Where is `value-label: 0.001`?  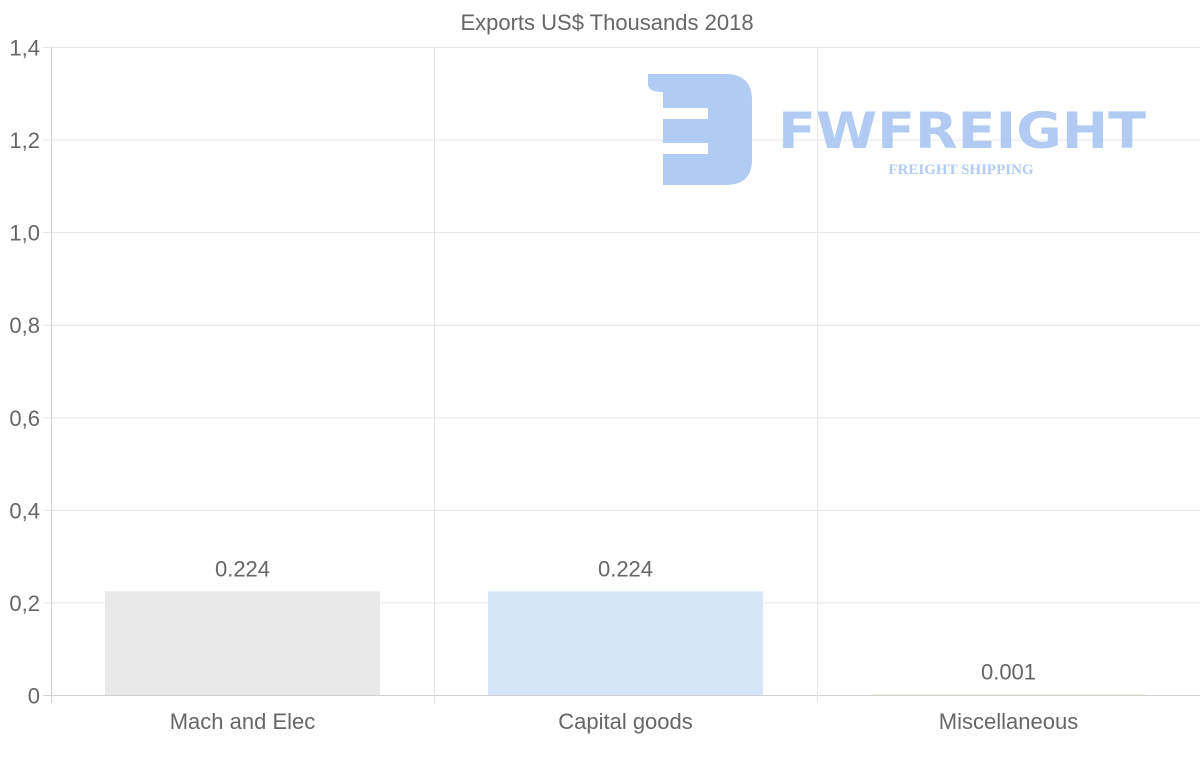 value-label: 0.001 is located at coordinates (1008, 672).